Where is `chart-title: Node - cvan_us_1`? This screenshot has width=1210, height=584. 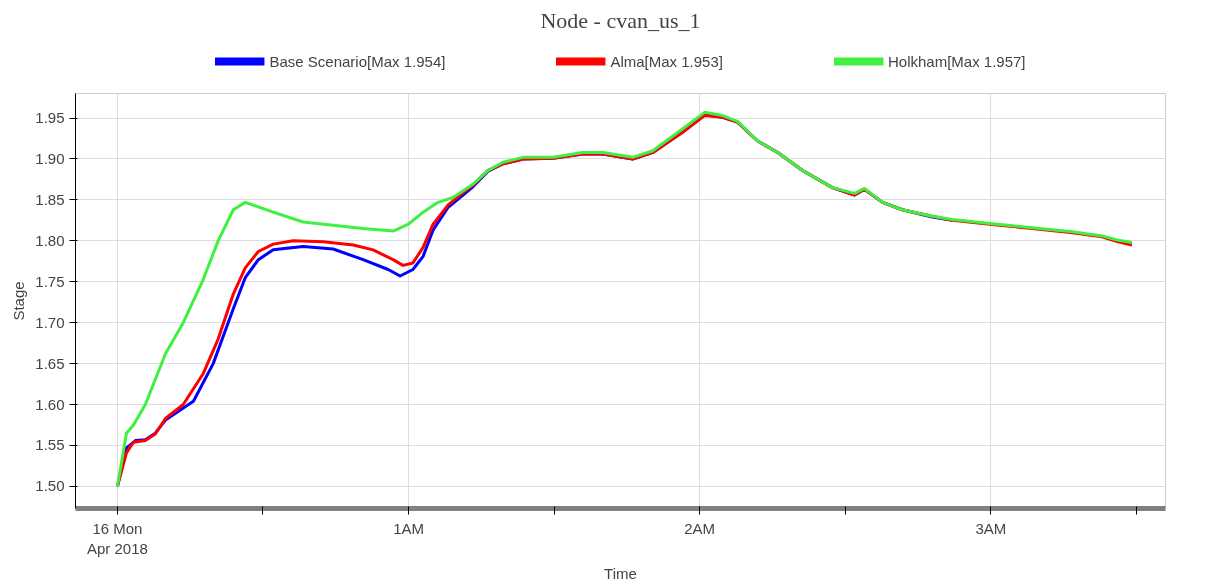 chart-title: Node - cvan_us_1 is located at coordinates (620, 20).